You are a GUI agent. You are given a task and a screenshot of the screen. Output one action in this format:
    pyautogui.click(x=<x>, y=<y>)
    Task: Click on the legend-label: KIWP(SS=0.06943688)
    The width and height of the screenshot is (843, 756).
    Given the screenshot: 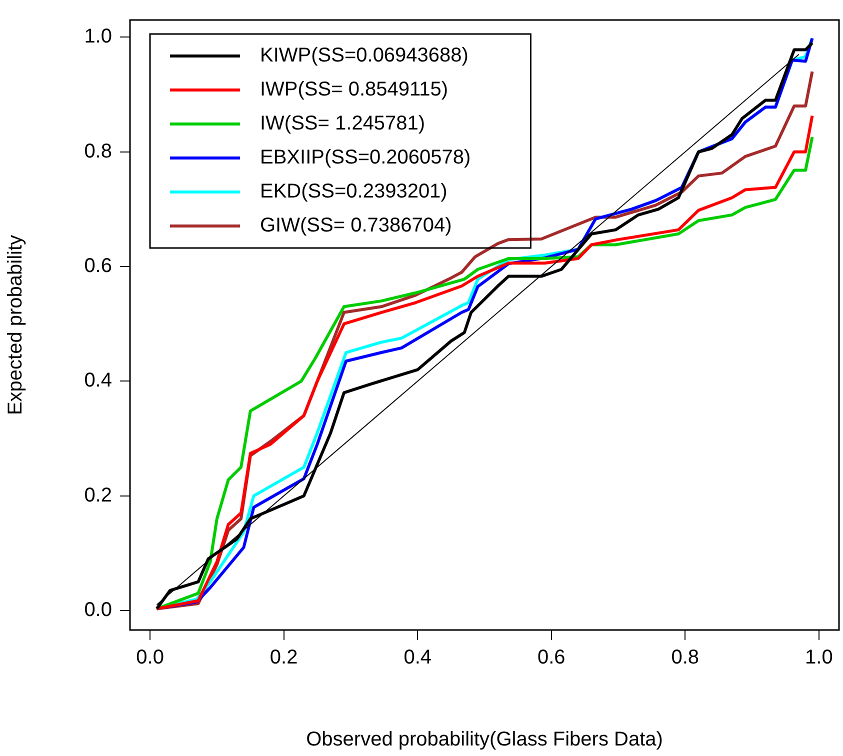 What is the action you would take?
    pyautogui.click(x=364, y=55)
    